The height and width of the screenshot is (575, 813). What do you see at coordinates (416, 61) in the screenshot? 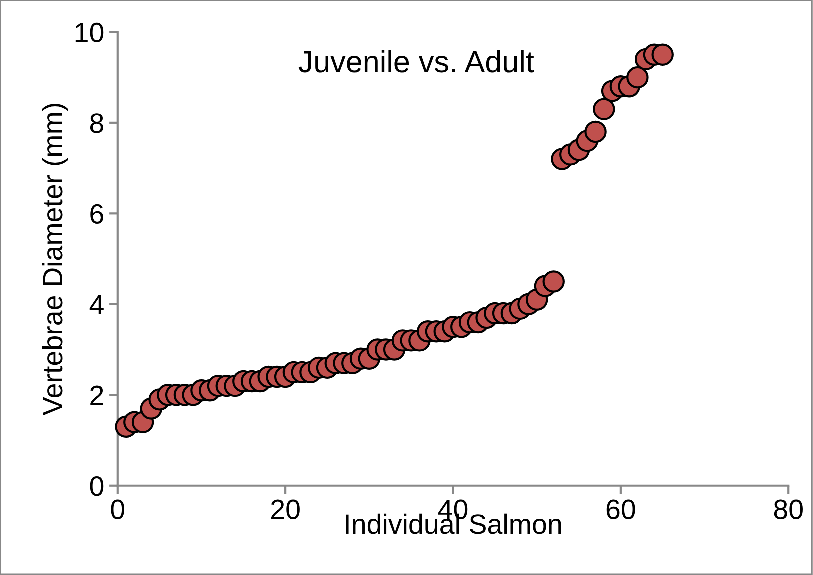
I see `chart-title: Juvenile vs. Adult` at bounding box center [416, 61].